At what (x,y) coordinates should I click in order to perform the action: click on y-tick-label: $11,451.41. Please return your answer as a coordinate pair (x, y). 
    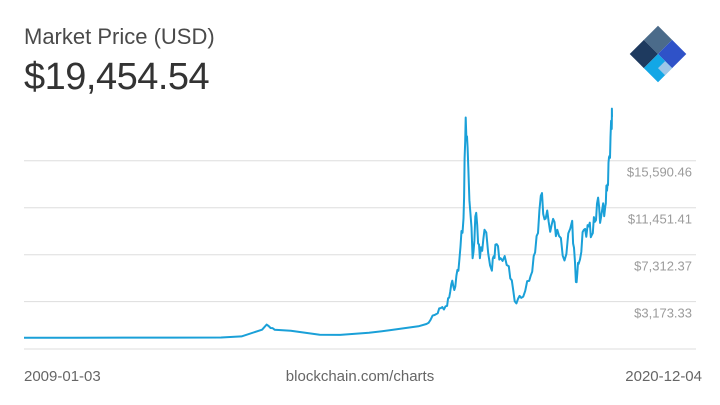
    Looking at the image, I should click on (660, 219).